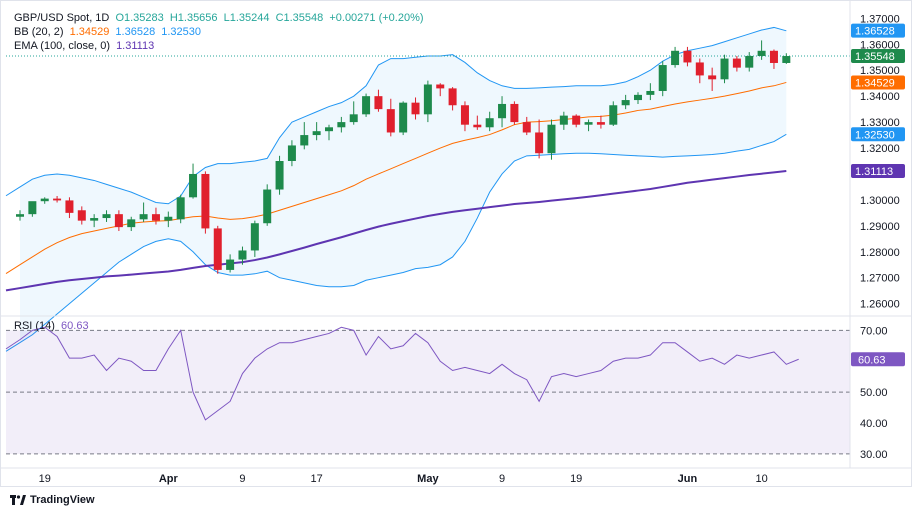 Image resolution: width=912 pixels, height=513 pixels. What do you see at coordinates (62, 46) in the screenshot?
I see `ema-label: EMA (100, close, 0)` at bounding box center [62, 46].